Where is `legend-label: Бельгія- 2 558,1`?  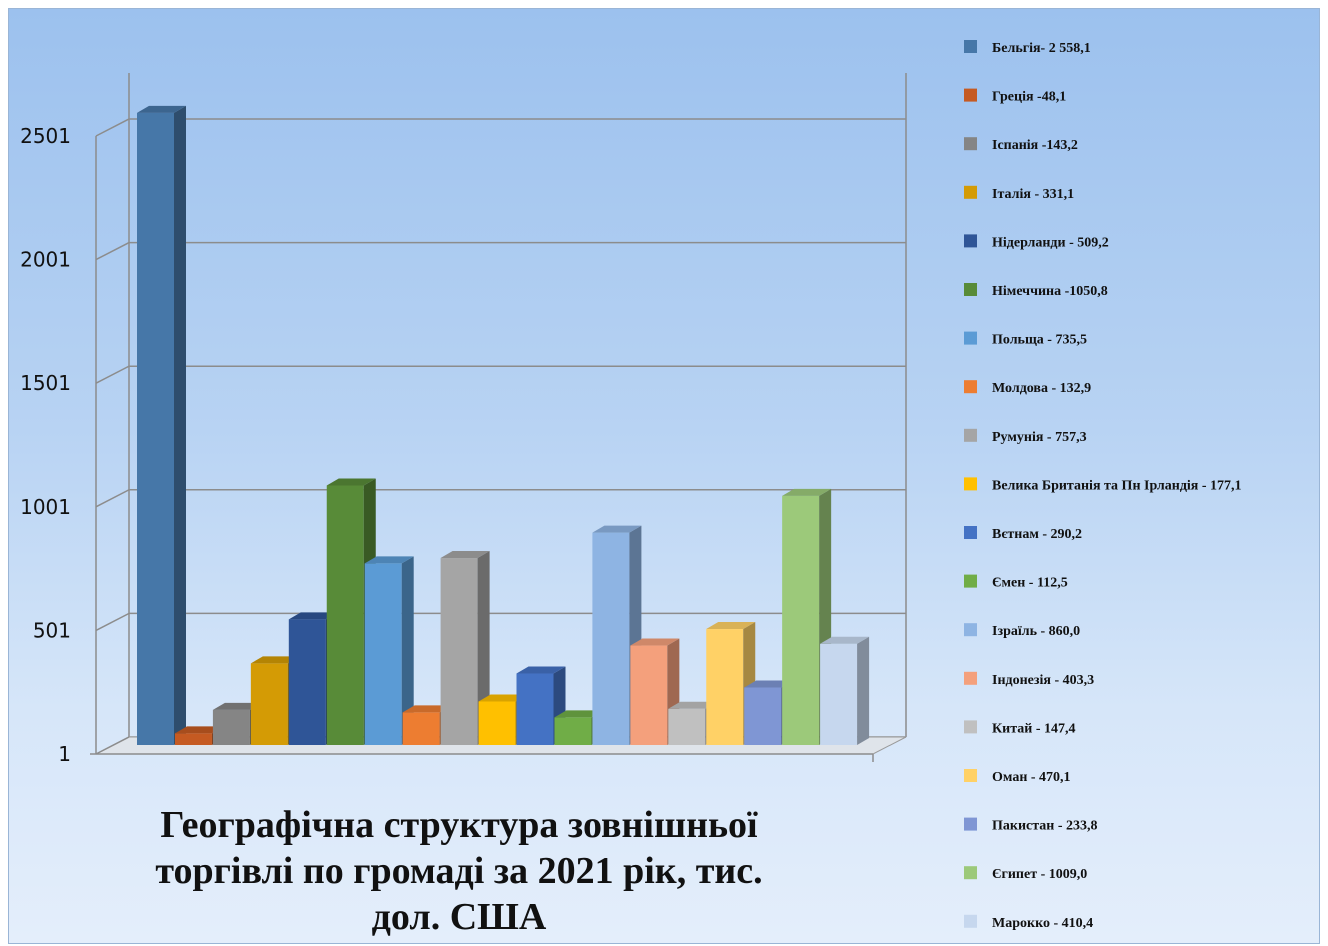
legend-label: Бельгія- 2 558,1 is located at coordinates (1041, 48).